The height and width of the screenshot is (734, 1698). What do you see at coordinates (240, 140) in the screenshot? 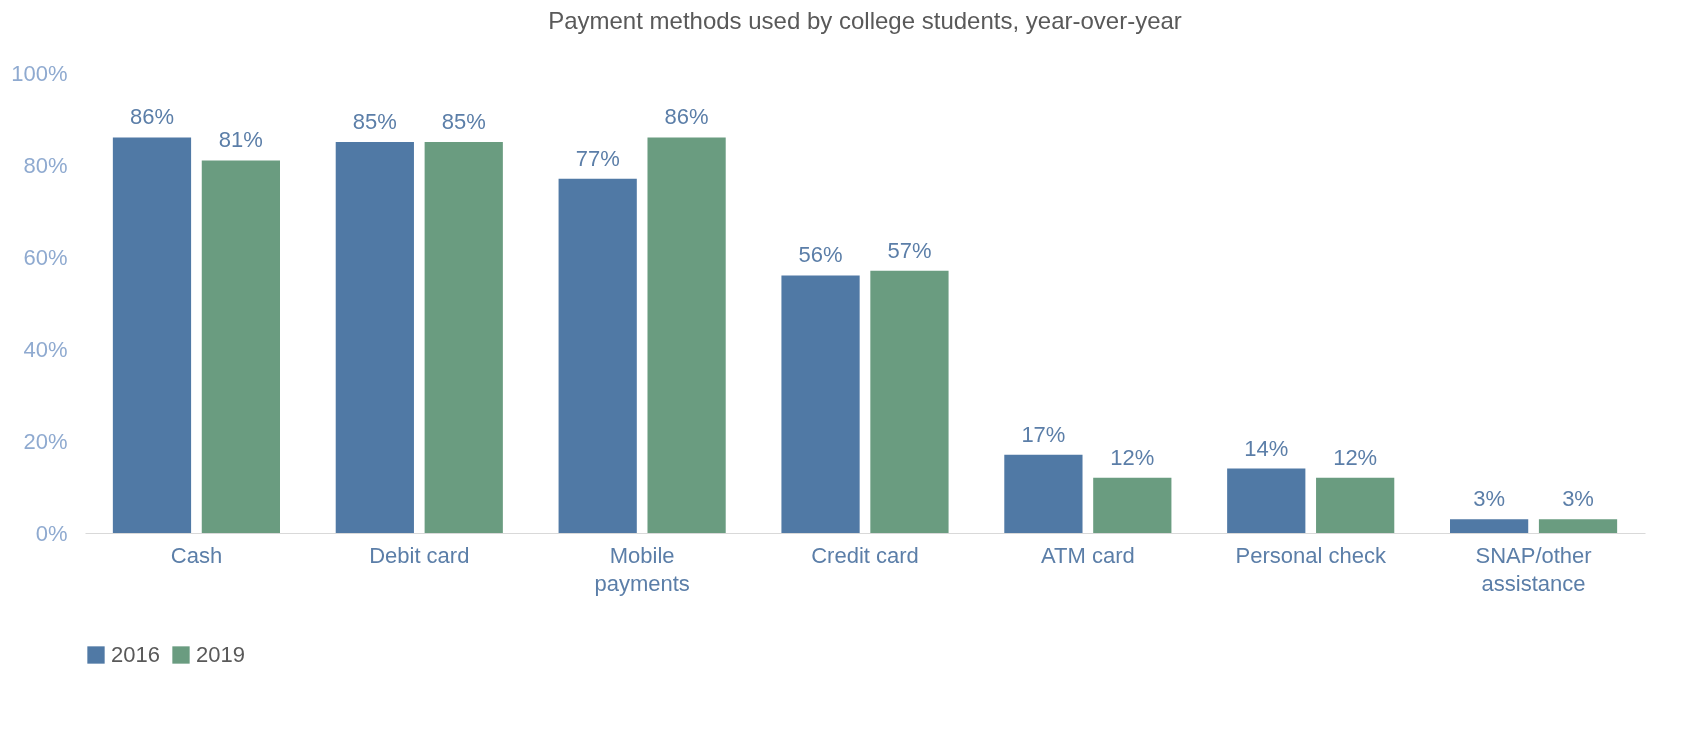
I see `data-label: 81%` at bounding box center [240, 140].